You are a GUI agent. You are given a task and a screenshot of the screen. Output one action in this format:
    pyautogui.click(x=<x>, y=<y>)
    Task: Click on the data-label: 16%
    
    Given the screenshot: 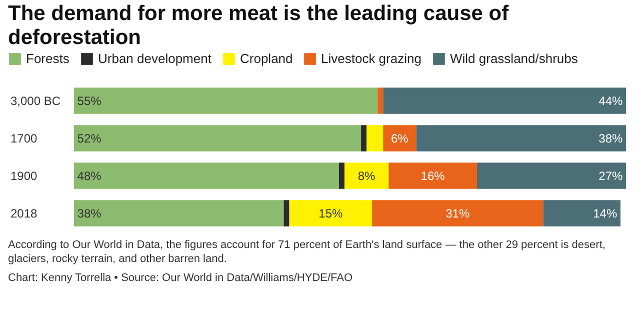 What is the action you would take?
    pyautogui.click(x=433, y=175)
    